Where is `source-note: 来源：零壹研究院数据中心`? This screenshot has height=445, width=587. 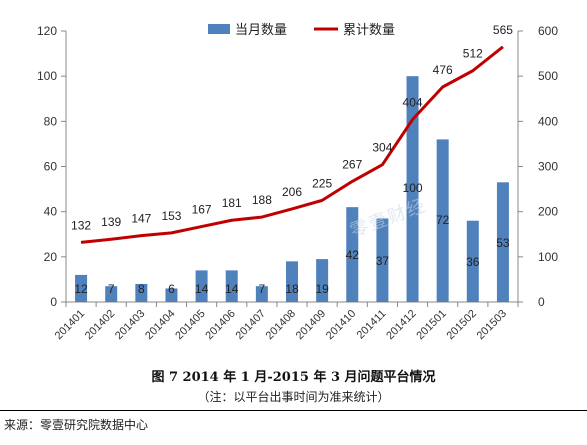 source-note: 来源：零壹研究院数据中心 is located at coordinates (76, 425).